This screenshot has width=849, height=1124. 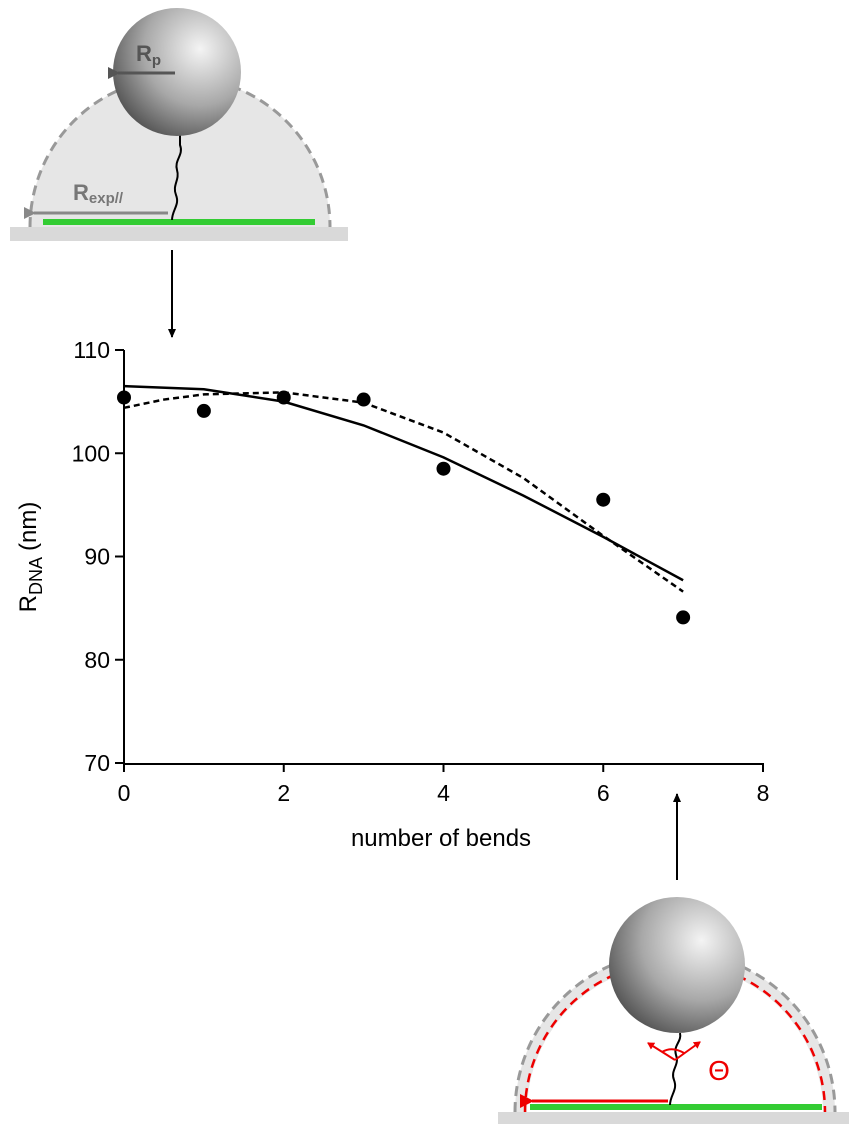 I want to click on y-tick-label: 90, so click(x=97, y=557).